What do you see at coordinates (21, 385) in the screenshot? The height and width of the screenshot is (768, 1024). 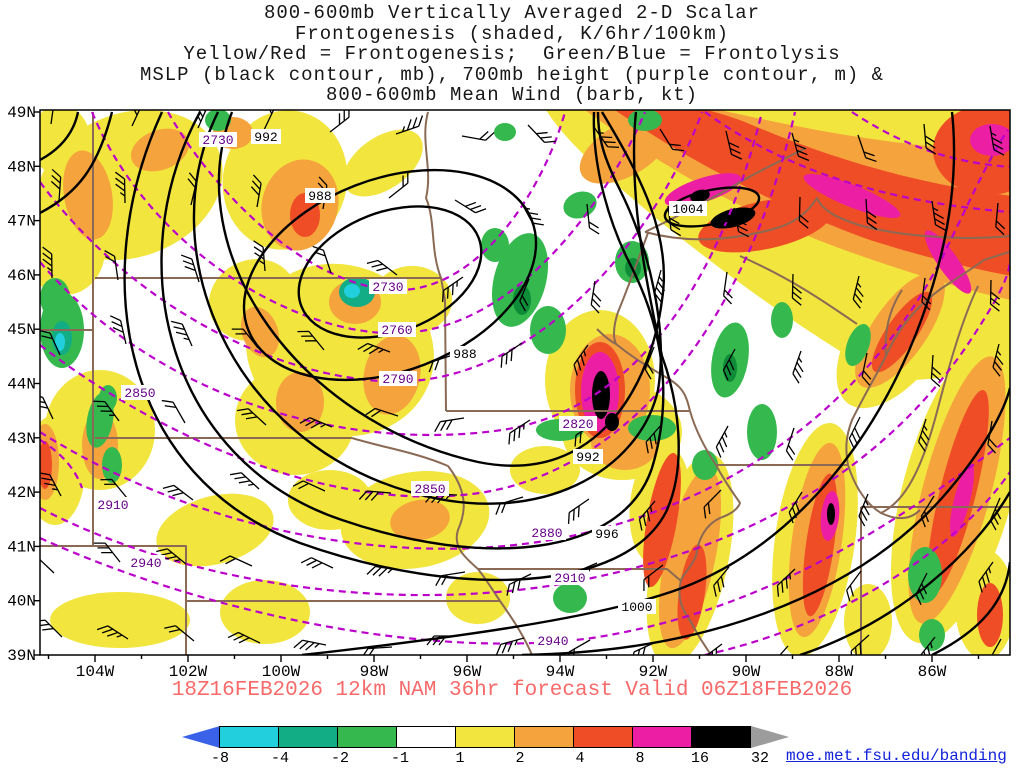 I see `lat-label: 44N` at bounding box center [21, 385].